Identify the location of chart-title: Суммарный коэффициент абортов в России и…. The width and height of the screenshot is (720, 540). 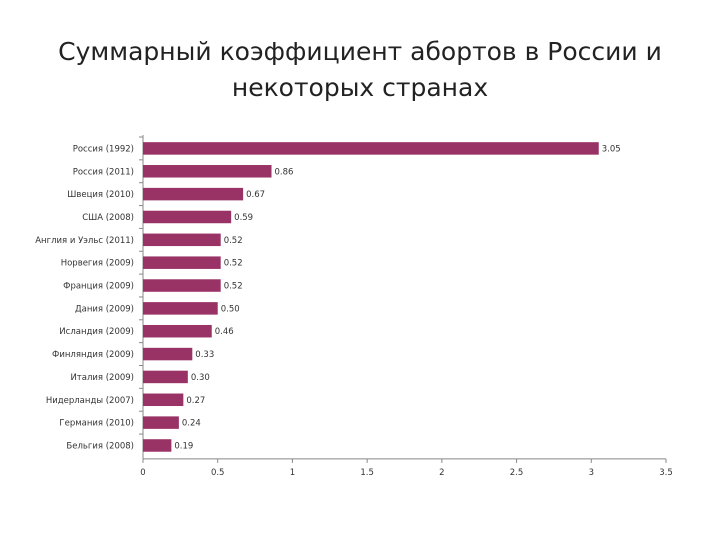
(360, 70).